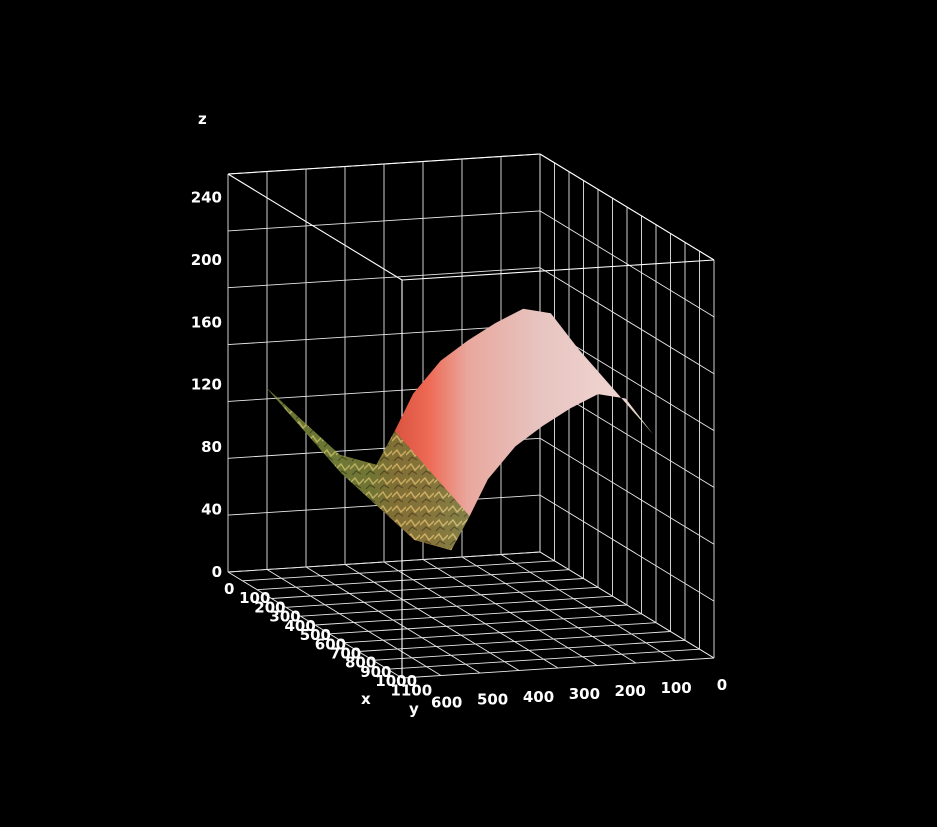  I want to click on x-tick-label: 1100, so click(411, 690).